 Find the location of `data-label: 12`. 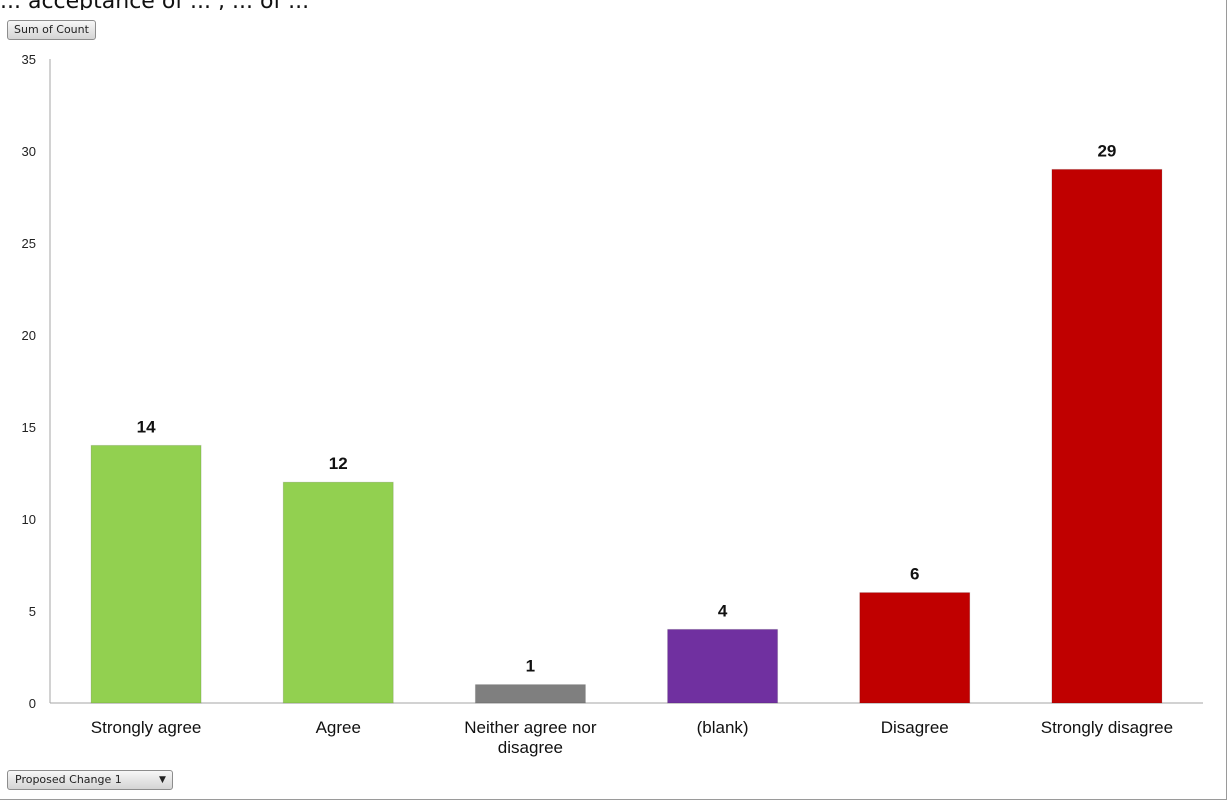

data-label: 12 is located at coordinates (338, 463).